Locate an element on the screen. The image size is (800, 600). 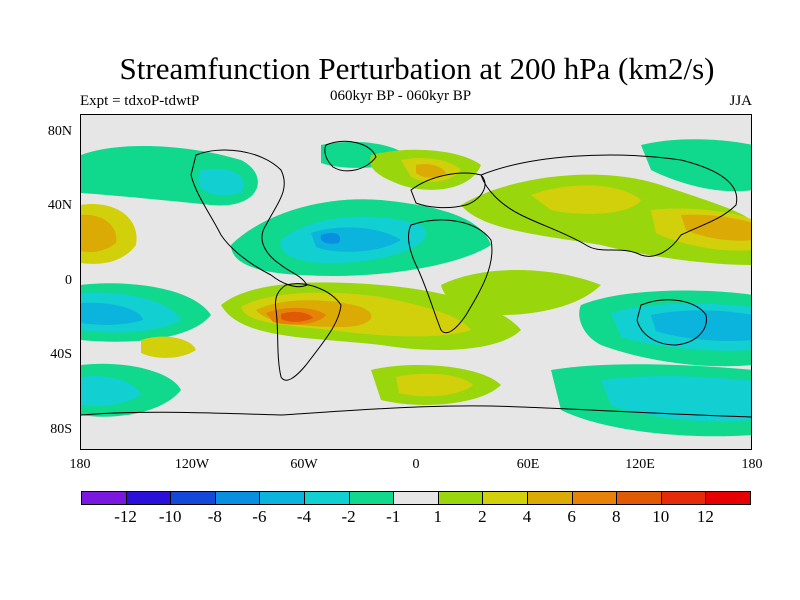
colorbar-label: -2 is located at coordinates (348, 516).